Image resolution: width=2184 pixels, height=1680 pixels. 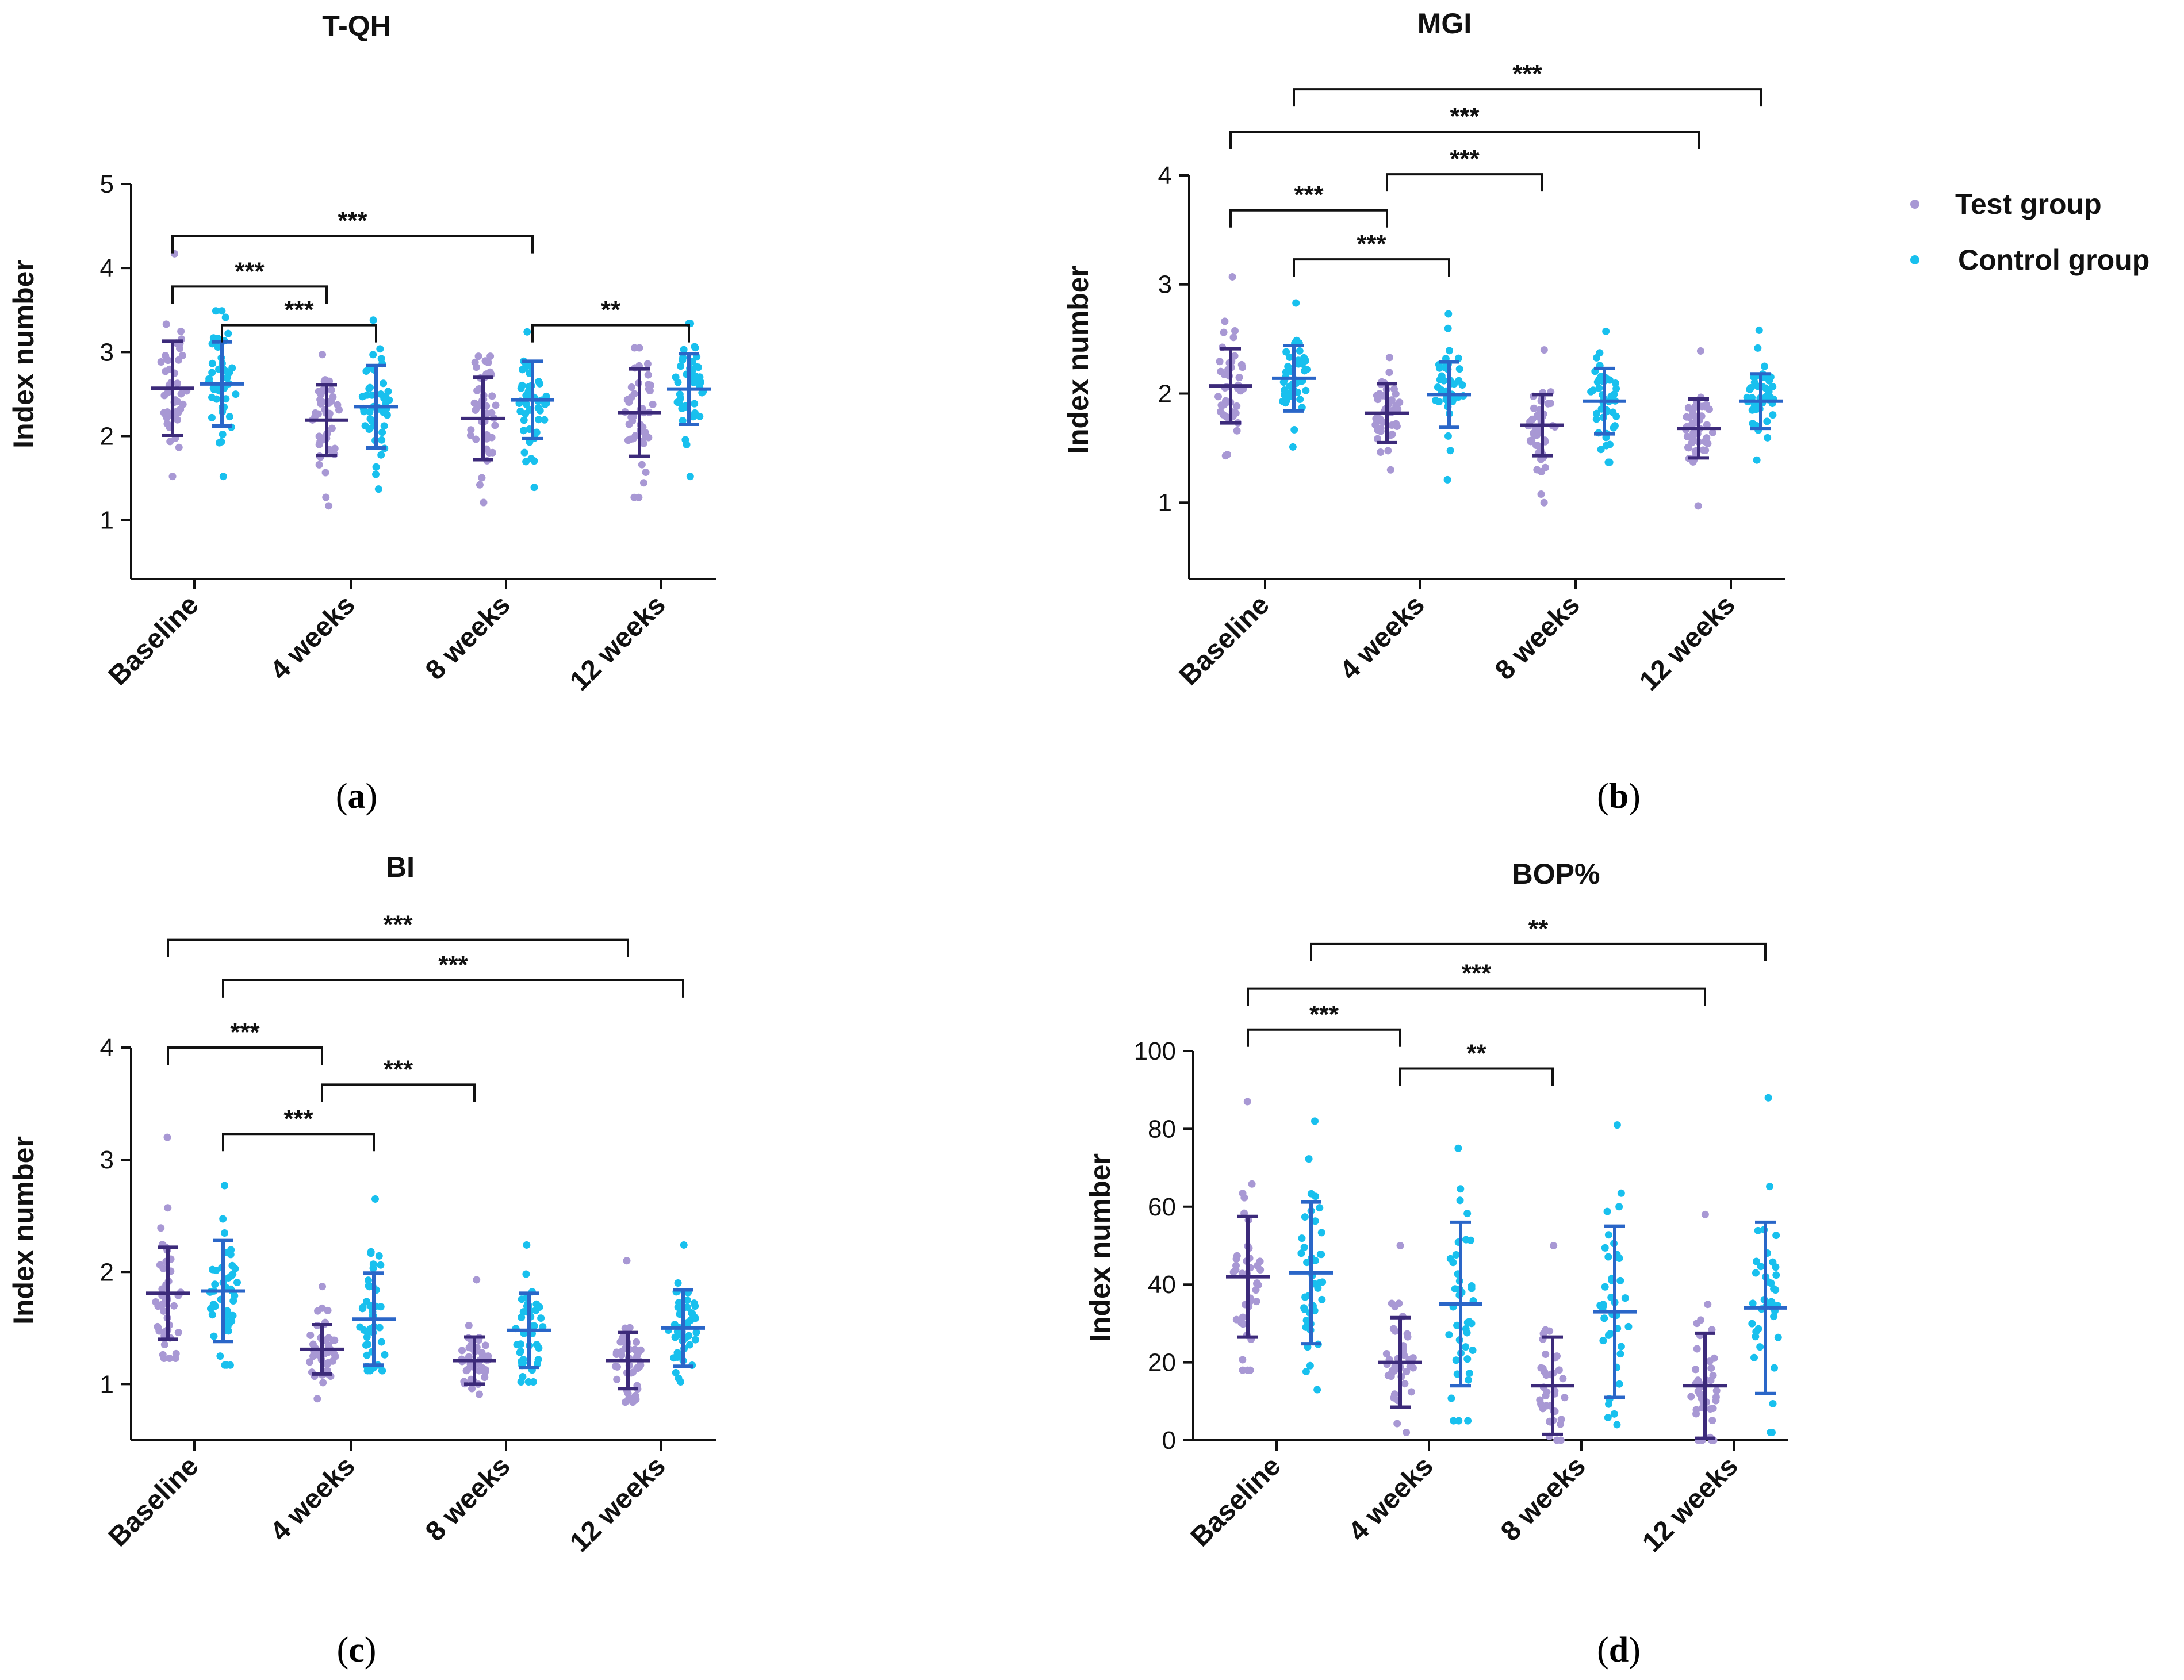 What do you see at coordinates (107, 1160) in the screenshot?
I see `y-tick-label: 3` at bounding box center [107, 1160].